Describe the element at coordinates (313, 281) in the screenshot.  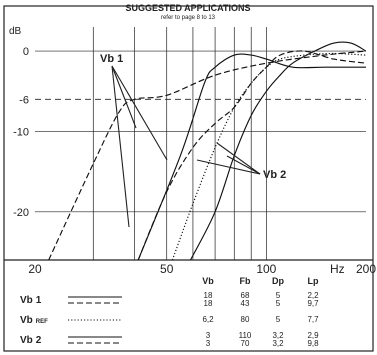
I see `table-header: Lp` at that location.